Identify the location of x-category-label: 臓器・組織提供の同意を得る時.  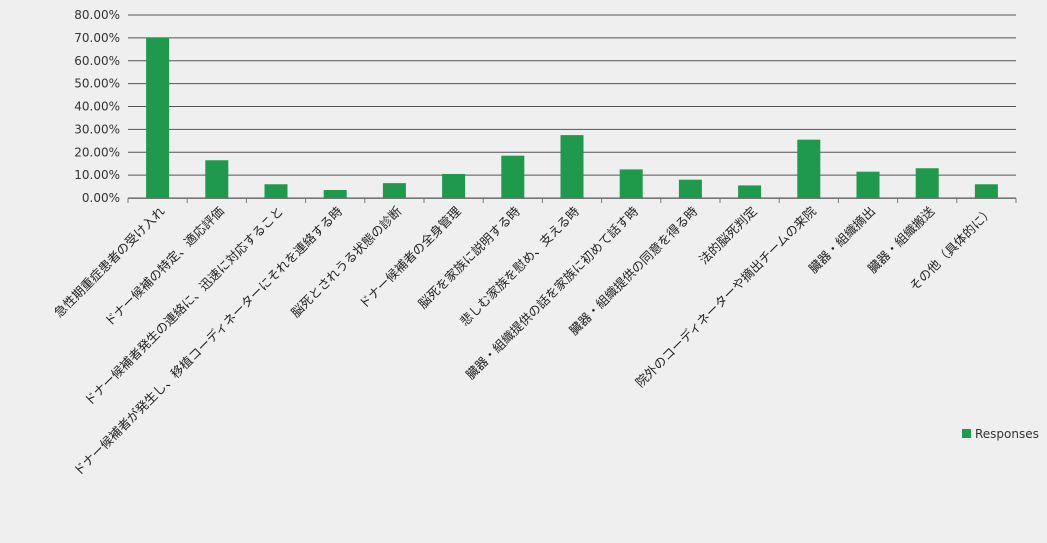
(633, 270).